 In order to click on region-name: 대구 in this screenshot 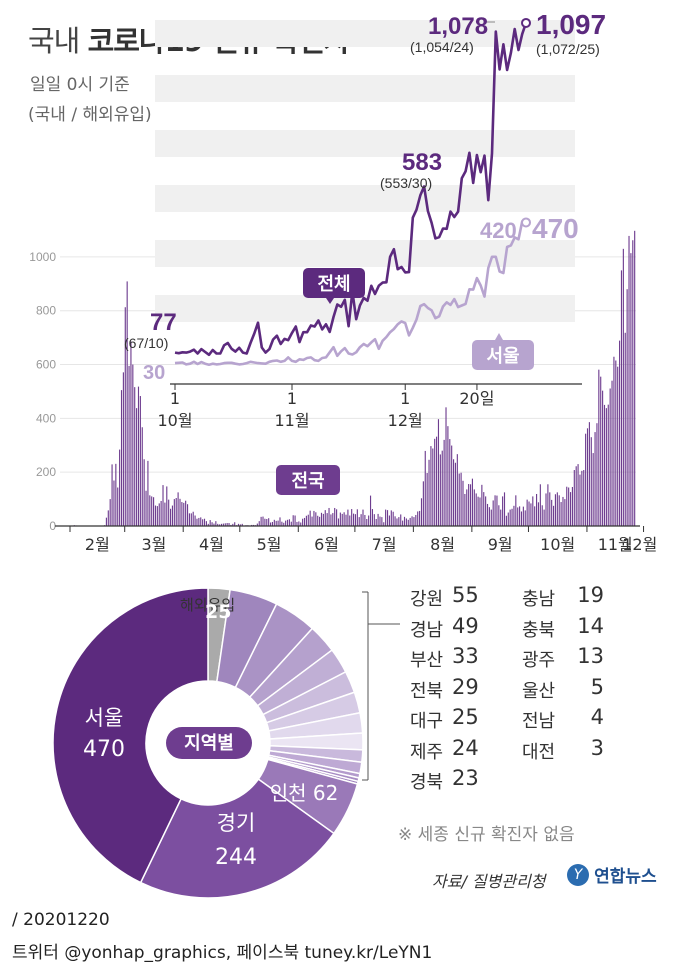, I will do `click(427, 721)`.